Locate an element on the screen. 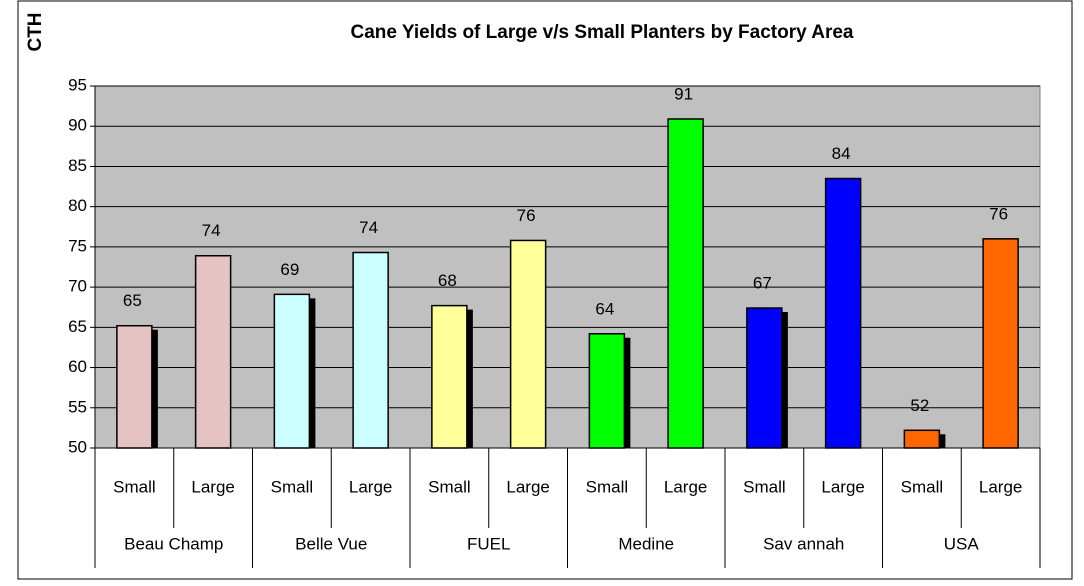 The width and height of the screenshot is (1084, 586). group-label: Medine is located at coordinates (646, 543).